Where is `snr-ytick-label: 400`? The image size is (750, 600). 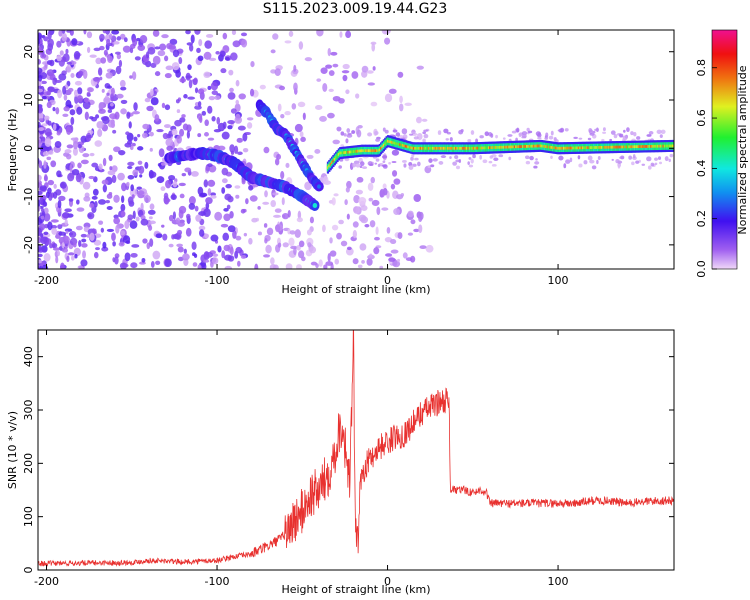 snr-ytick-label: 400 is located at coordinates (28, 356).